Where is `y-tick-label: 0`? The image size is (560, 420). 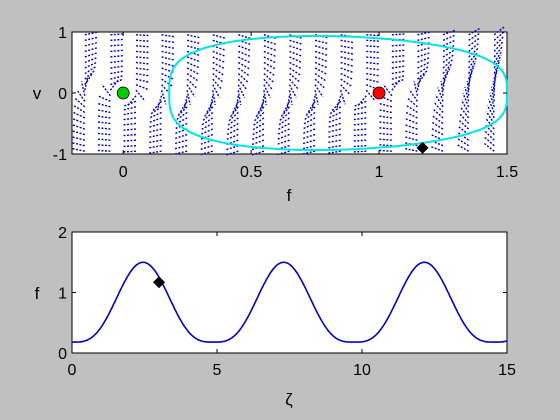
y-tick-label: 0 is located at coordinates (62, 354).